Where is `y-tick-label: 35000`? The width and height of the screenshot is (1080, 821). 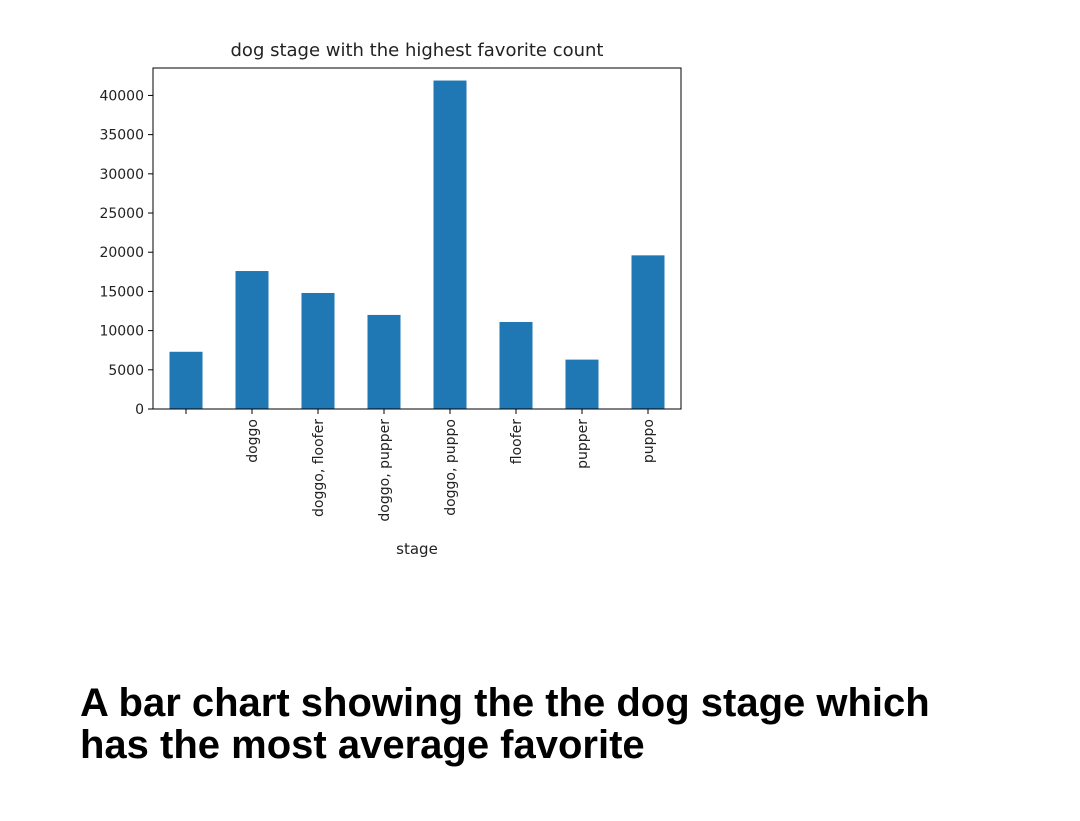 y-tick-label: 35000 is located at coordinates (121, 136).